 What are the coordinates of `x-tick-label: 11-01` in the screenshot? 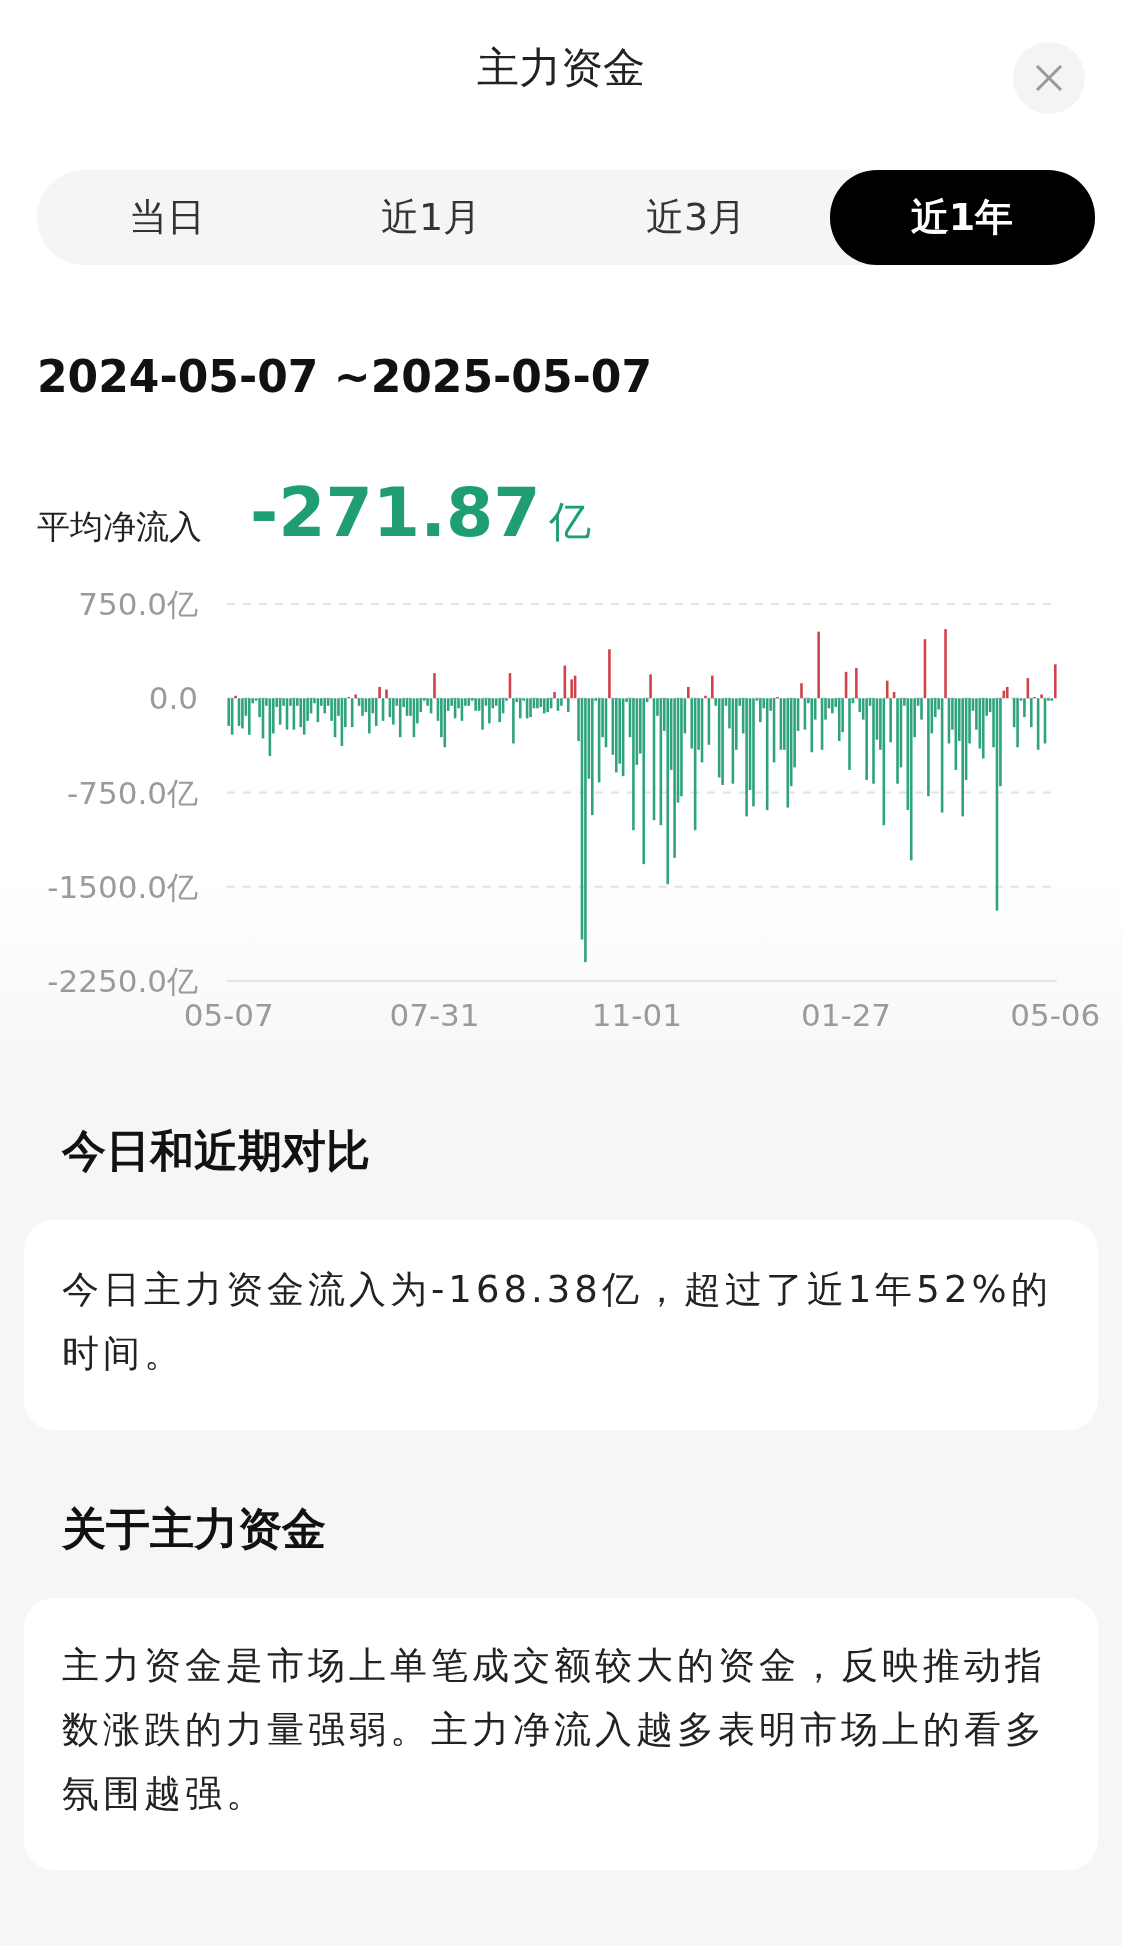 It's located at (636, 1015).